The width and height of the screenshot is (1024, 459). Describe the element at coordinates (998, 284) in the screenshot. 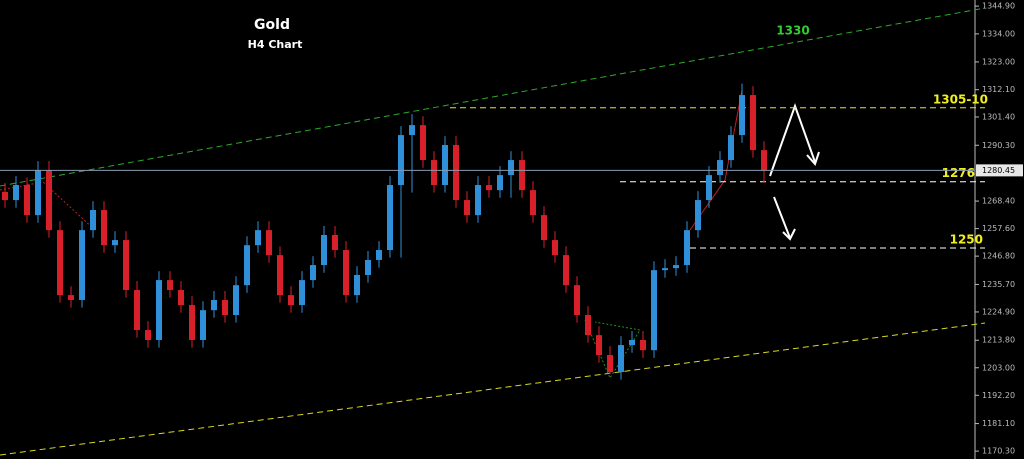

I see `y-tick-label: 1235.70` at that location.